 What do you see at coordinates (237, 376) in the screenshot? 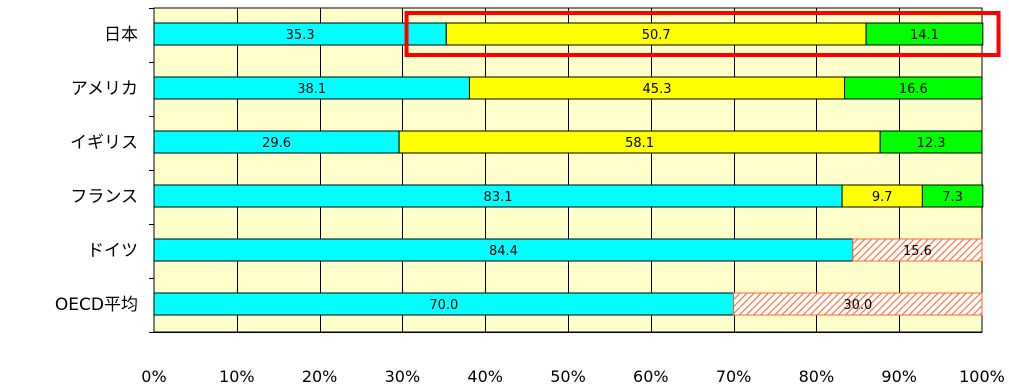
I see `x-tick-label: 10%` at bounding box center [237, 376].